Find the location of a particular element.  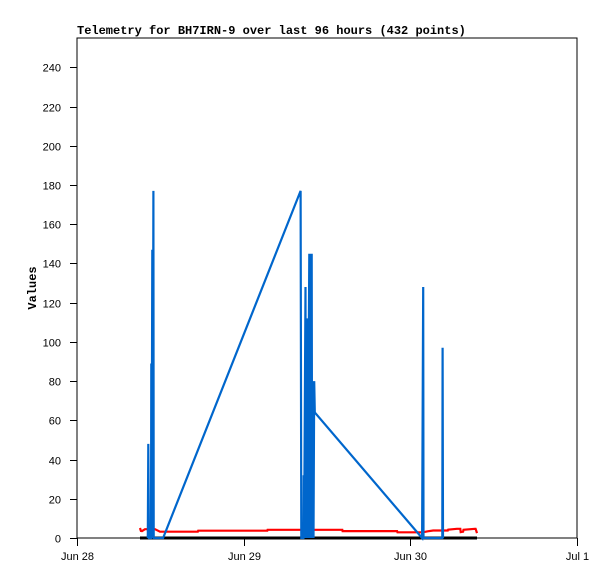

y-tick-label: 0 is located at coordinates (58, 540).